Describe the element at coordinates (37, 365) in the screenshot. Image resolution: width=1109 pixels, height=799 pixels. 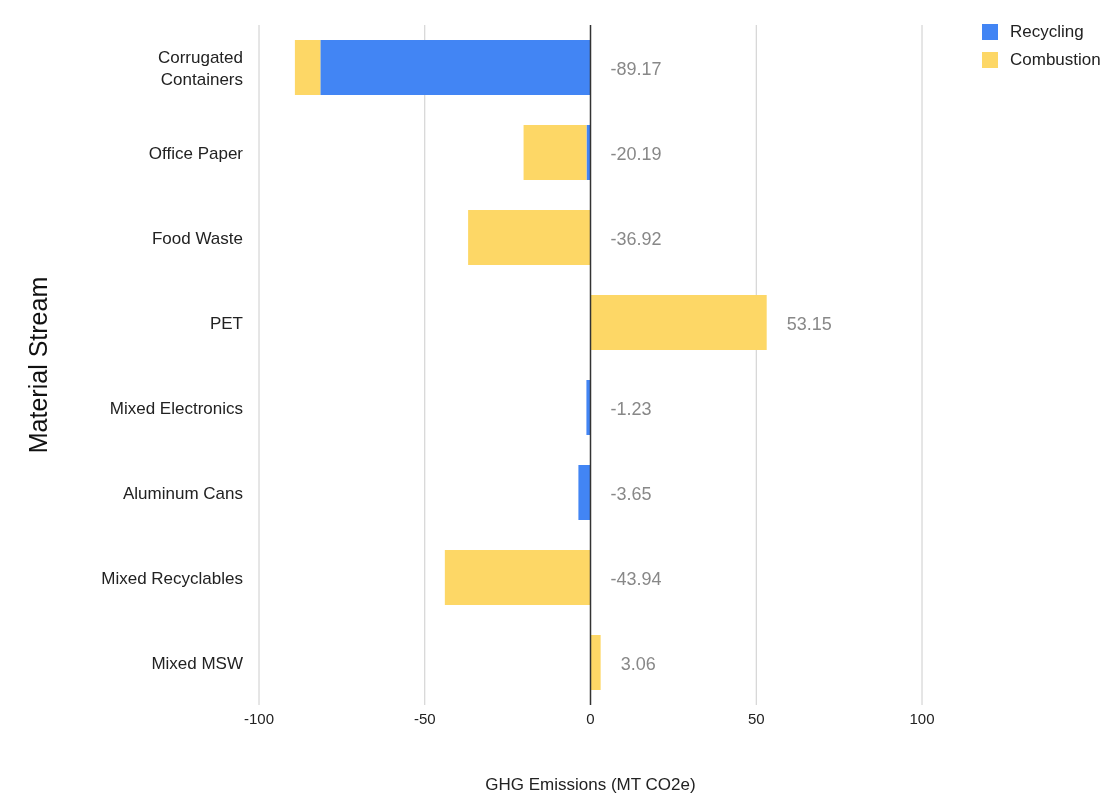
I see `y-axis-title: Material Stream` at that location.